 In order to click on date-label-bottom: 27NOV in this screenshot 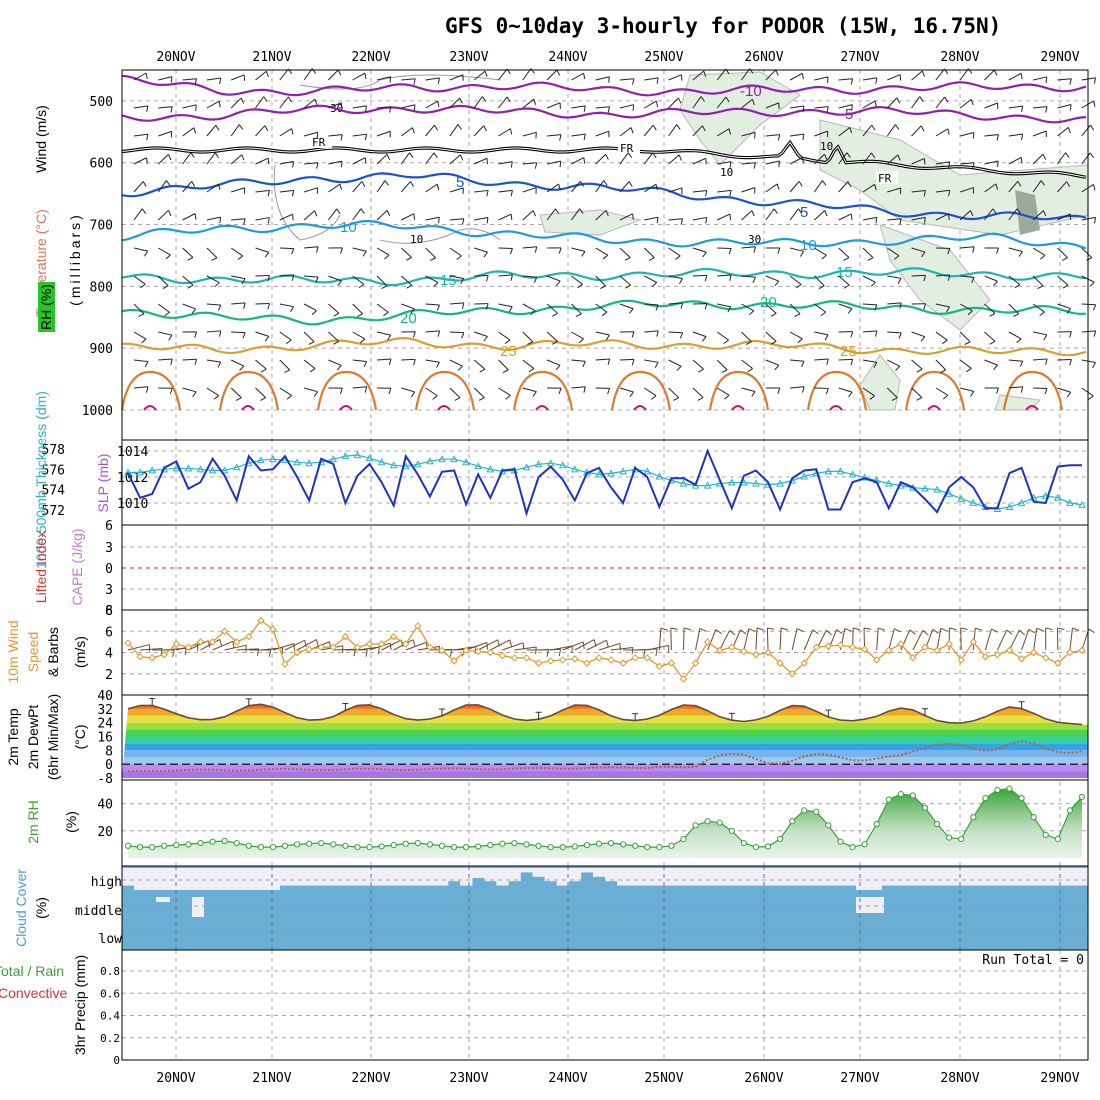, I will do `click(859, 1078)`.